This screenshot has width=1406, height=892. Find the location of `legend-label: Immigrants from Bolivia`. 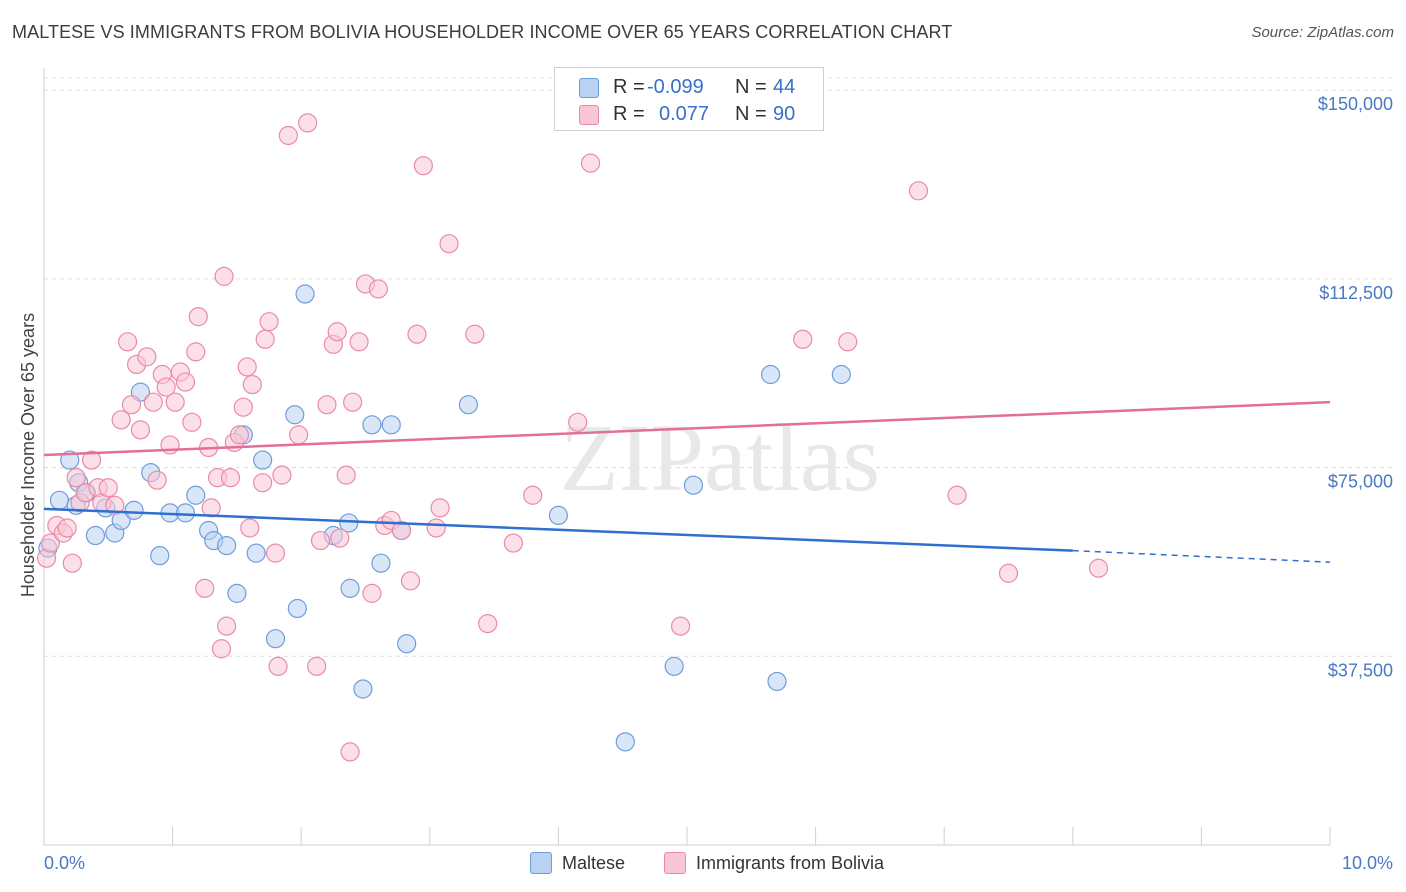

legend-label: Immigrants from Bolivia is located at coordinates (790, 862).